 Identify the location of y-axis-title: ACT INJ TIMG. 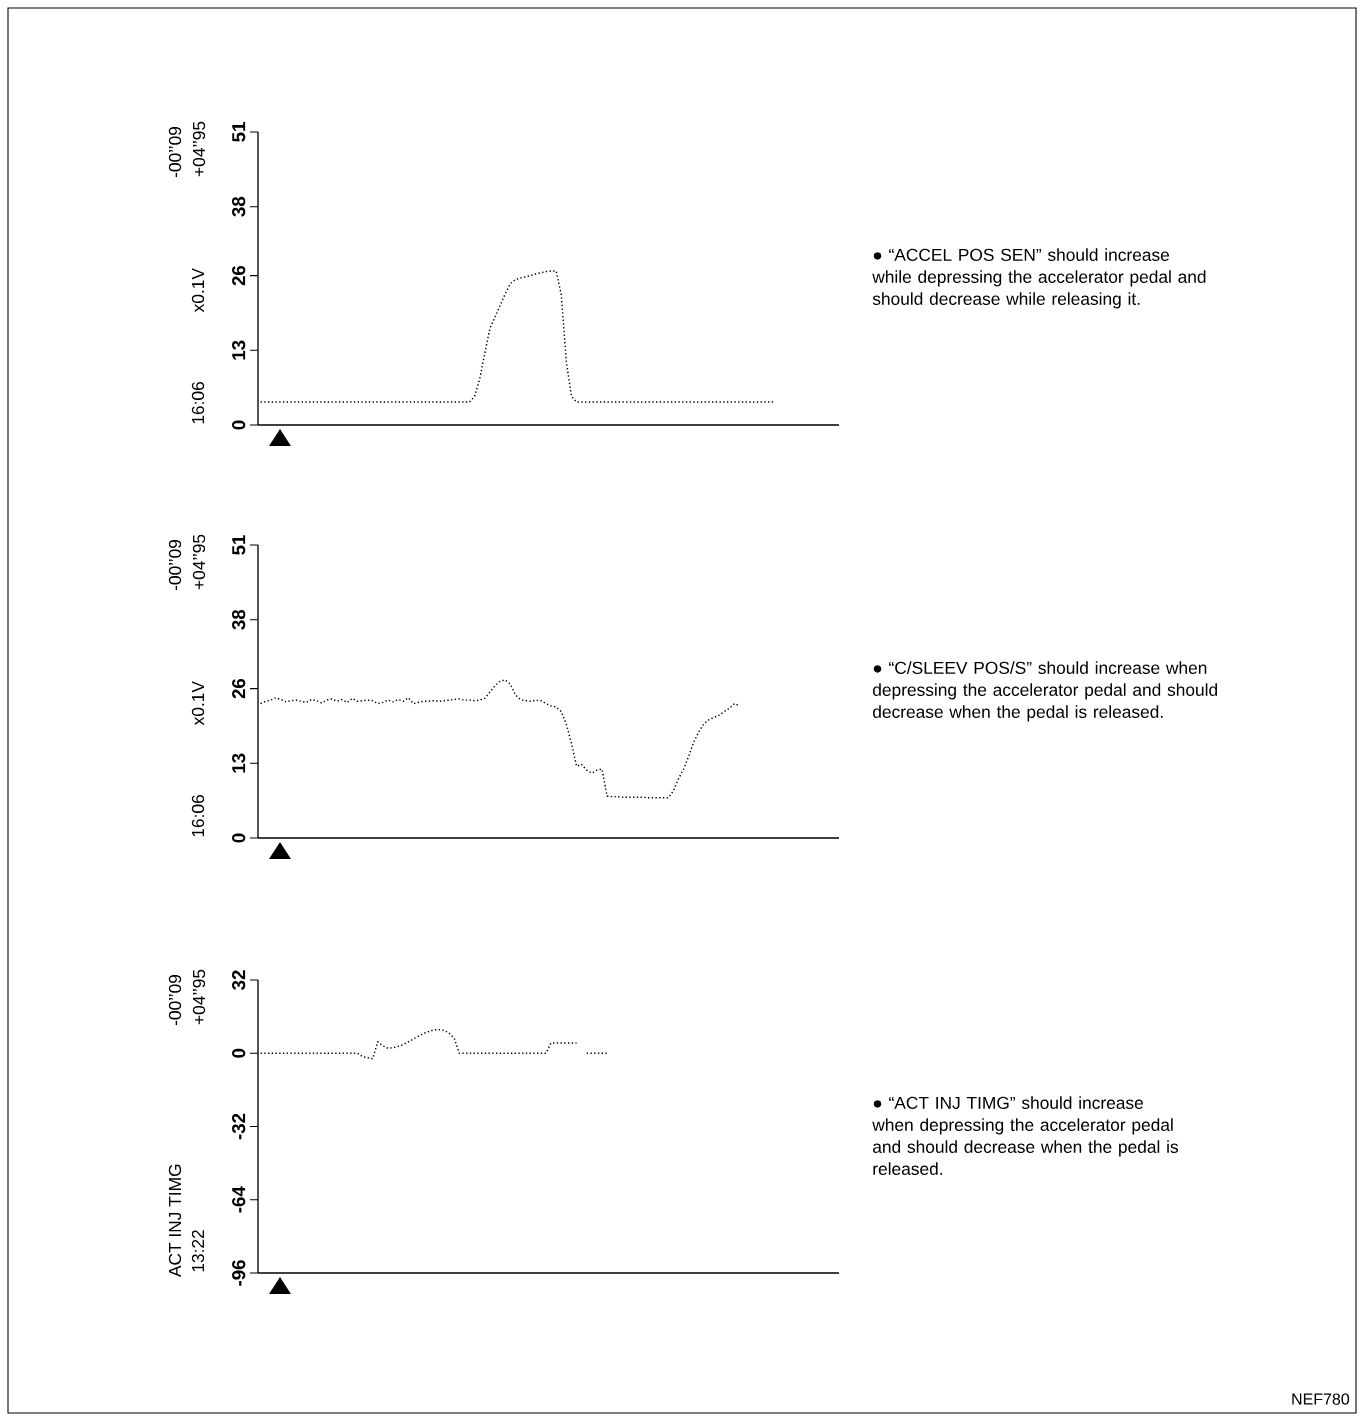
(175, 1221).